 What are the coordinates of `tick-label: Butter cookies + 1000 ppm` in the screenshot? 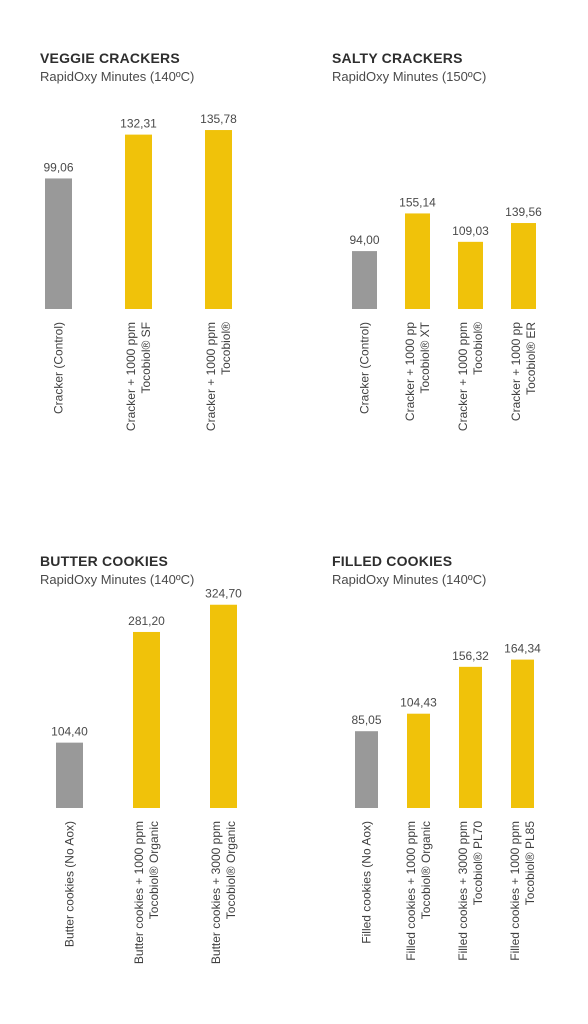 It's located at (139, 892).